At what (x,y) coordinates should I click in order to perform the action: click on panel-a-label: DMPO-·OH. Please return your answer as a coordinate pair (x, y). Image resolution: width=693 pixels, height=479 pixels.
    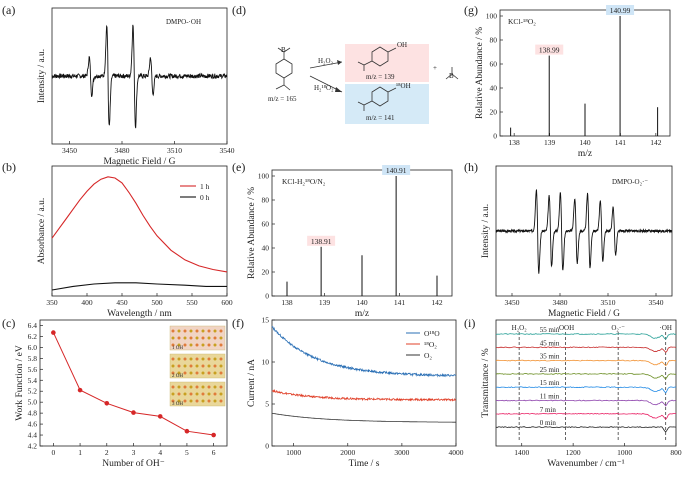
    Looking at the image, I should click on (183, 22).